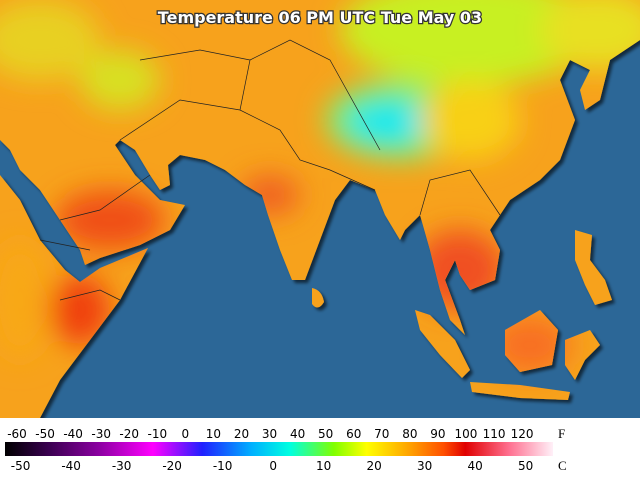 The image size is (640, 480). What do you see at coordinates (525, 466) in the screenshot?
I see `celsius-tick: 50` at bounding box center [525, 466].